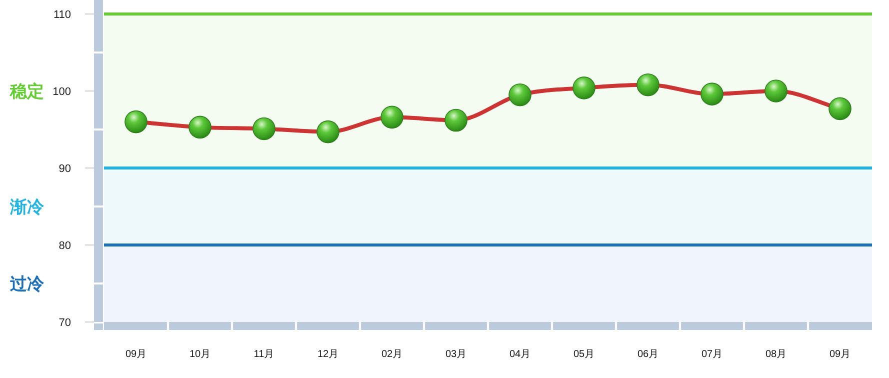 The width and height of the screenshot is (889, 378). Describe the element at coordinates (62, 15) in the screenshot. I see `y-tick-label: 110` at that location.